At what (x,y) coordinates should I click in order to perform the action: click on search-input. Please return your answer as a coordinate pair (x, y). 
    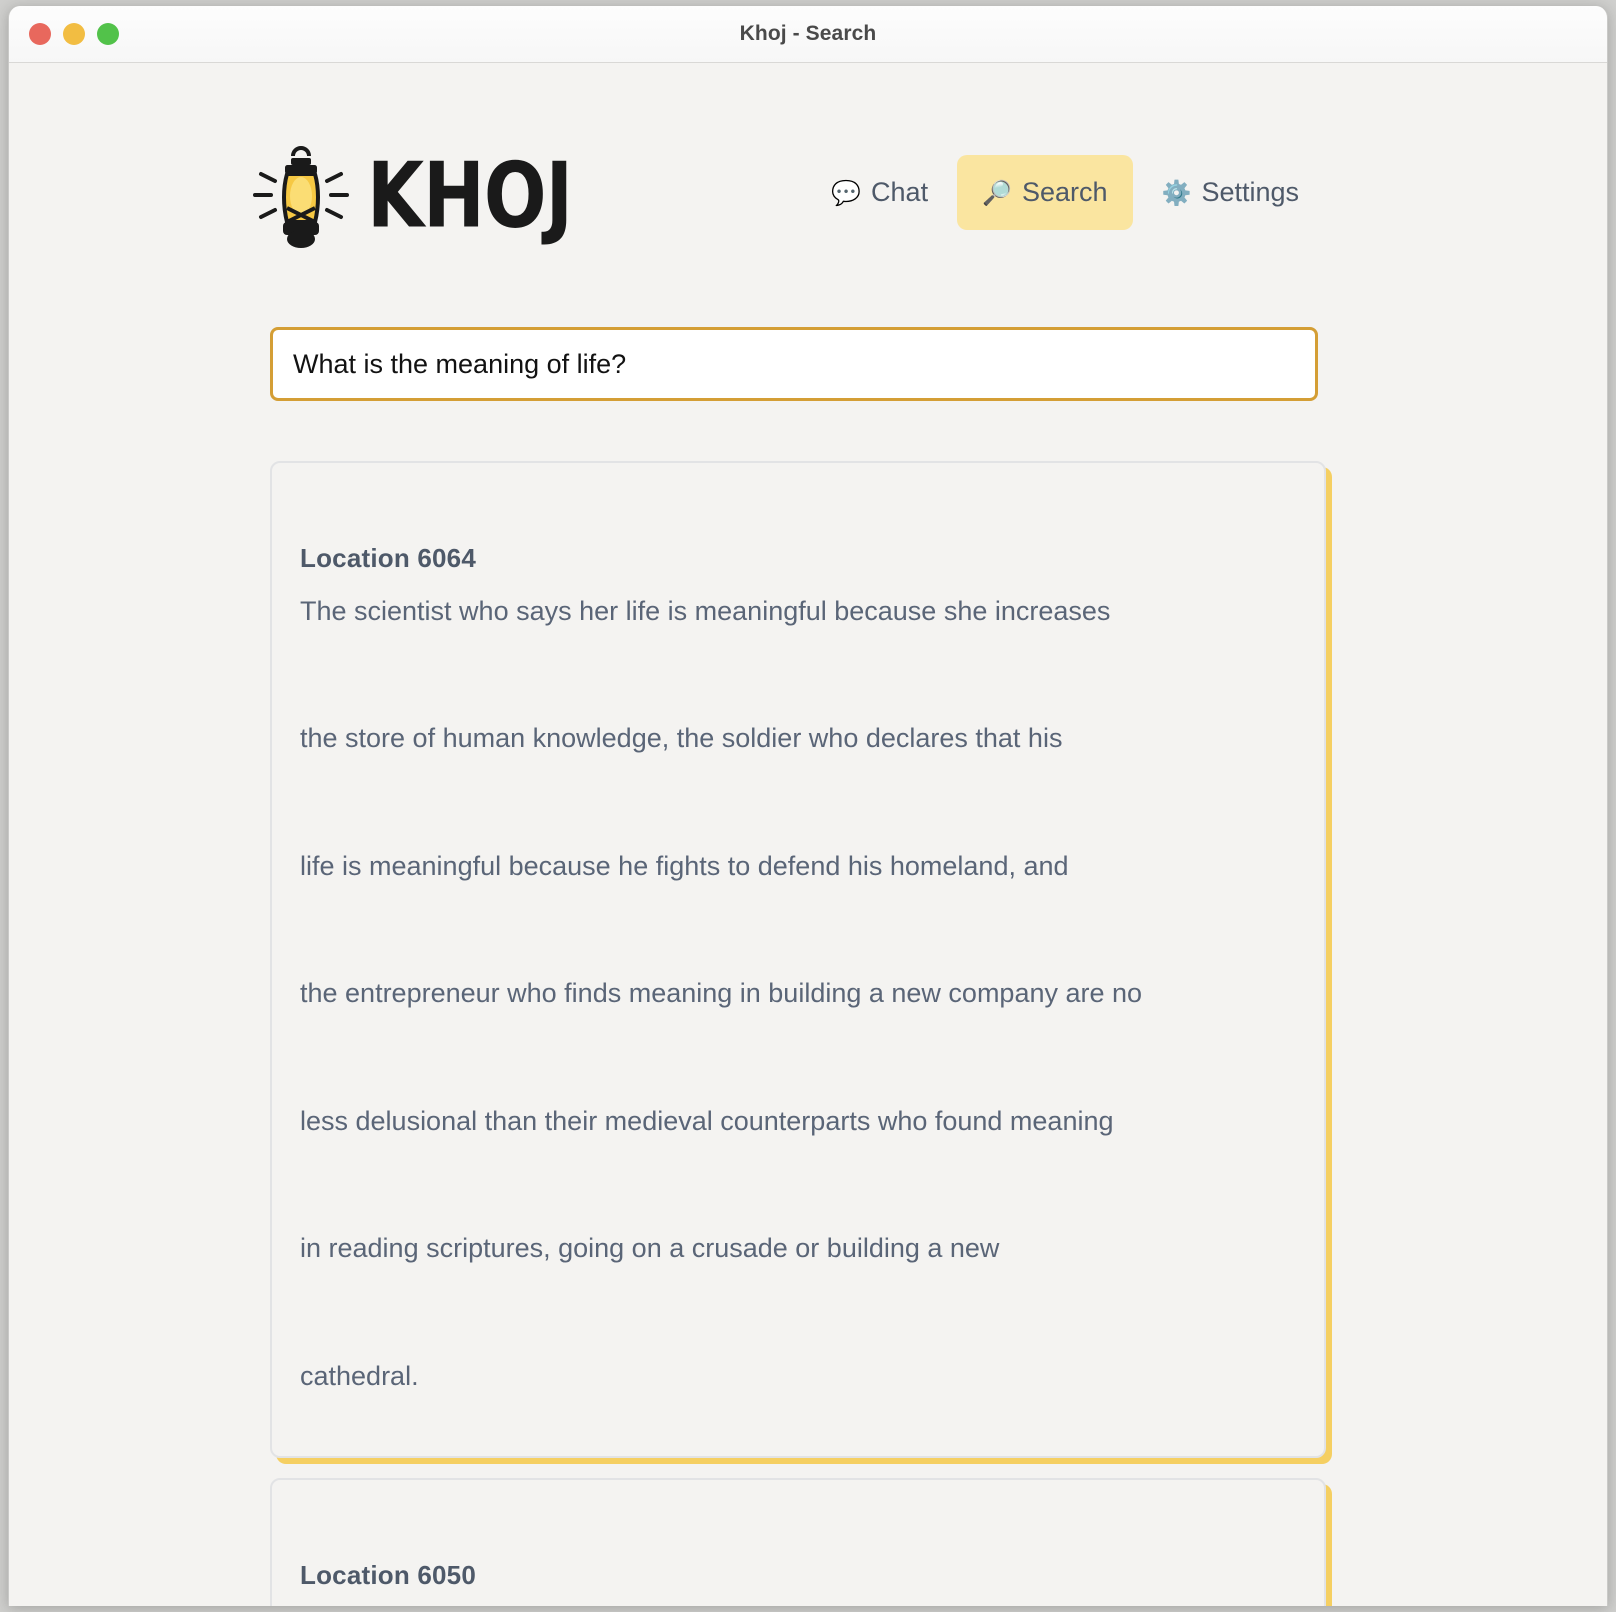
    Looking at the image, I should click on (794, 364).